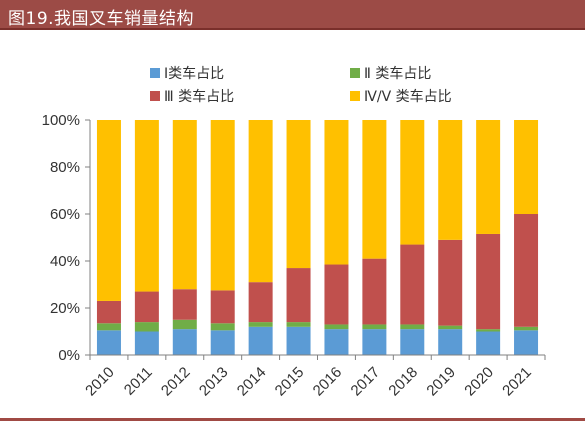 This screenshot has height=424, width=585. What do you see at coordinates (292, 29) in the screenshot?
I see `header-rule` at bounding box center [292, 29].